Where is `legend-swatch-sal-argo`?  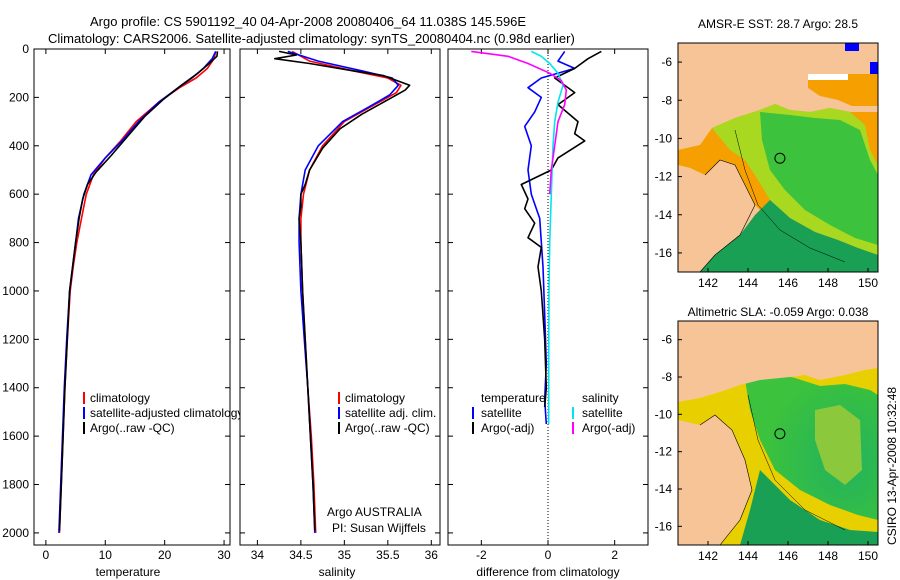
legend-swatch-sal-argo is located at coordinates (573, 428).